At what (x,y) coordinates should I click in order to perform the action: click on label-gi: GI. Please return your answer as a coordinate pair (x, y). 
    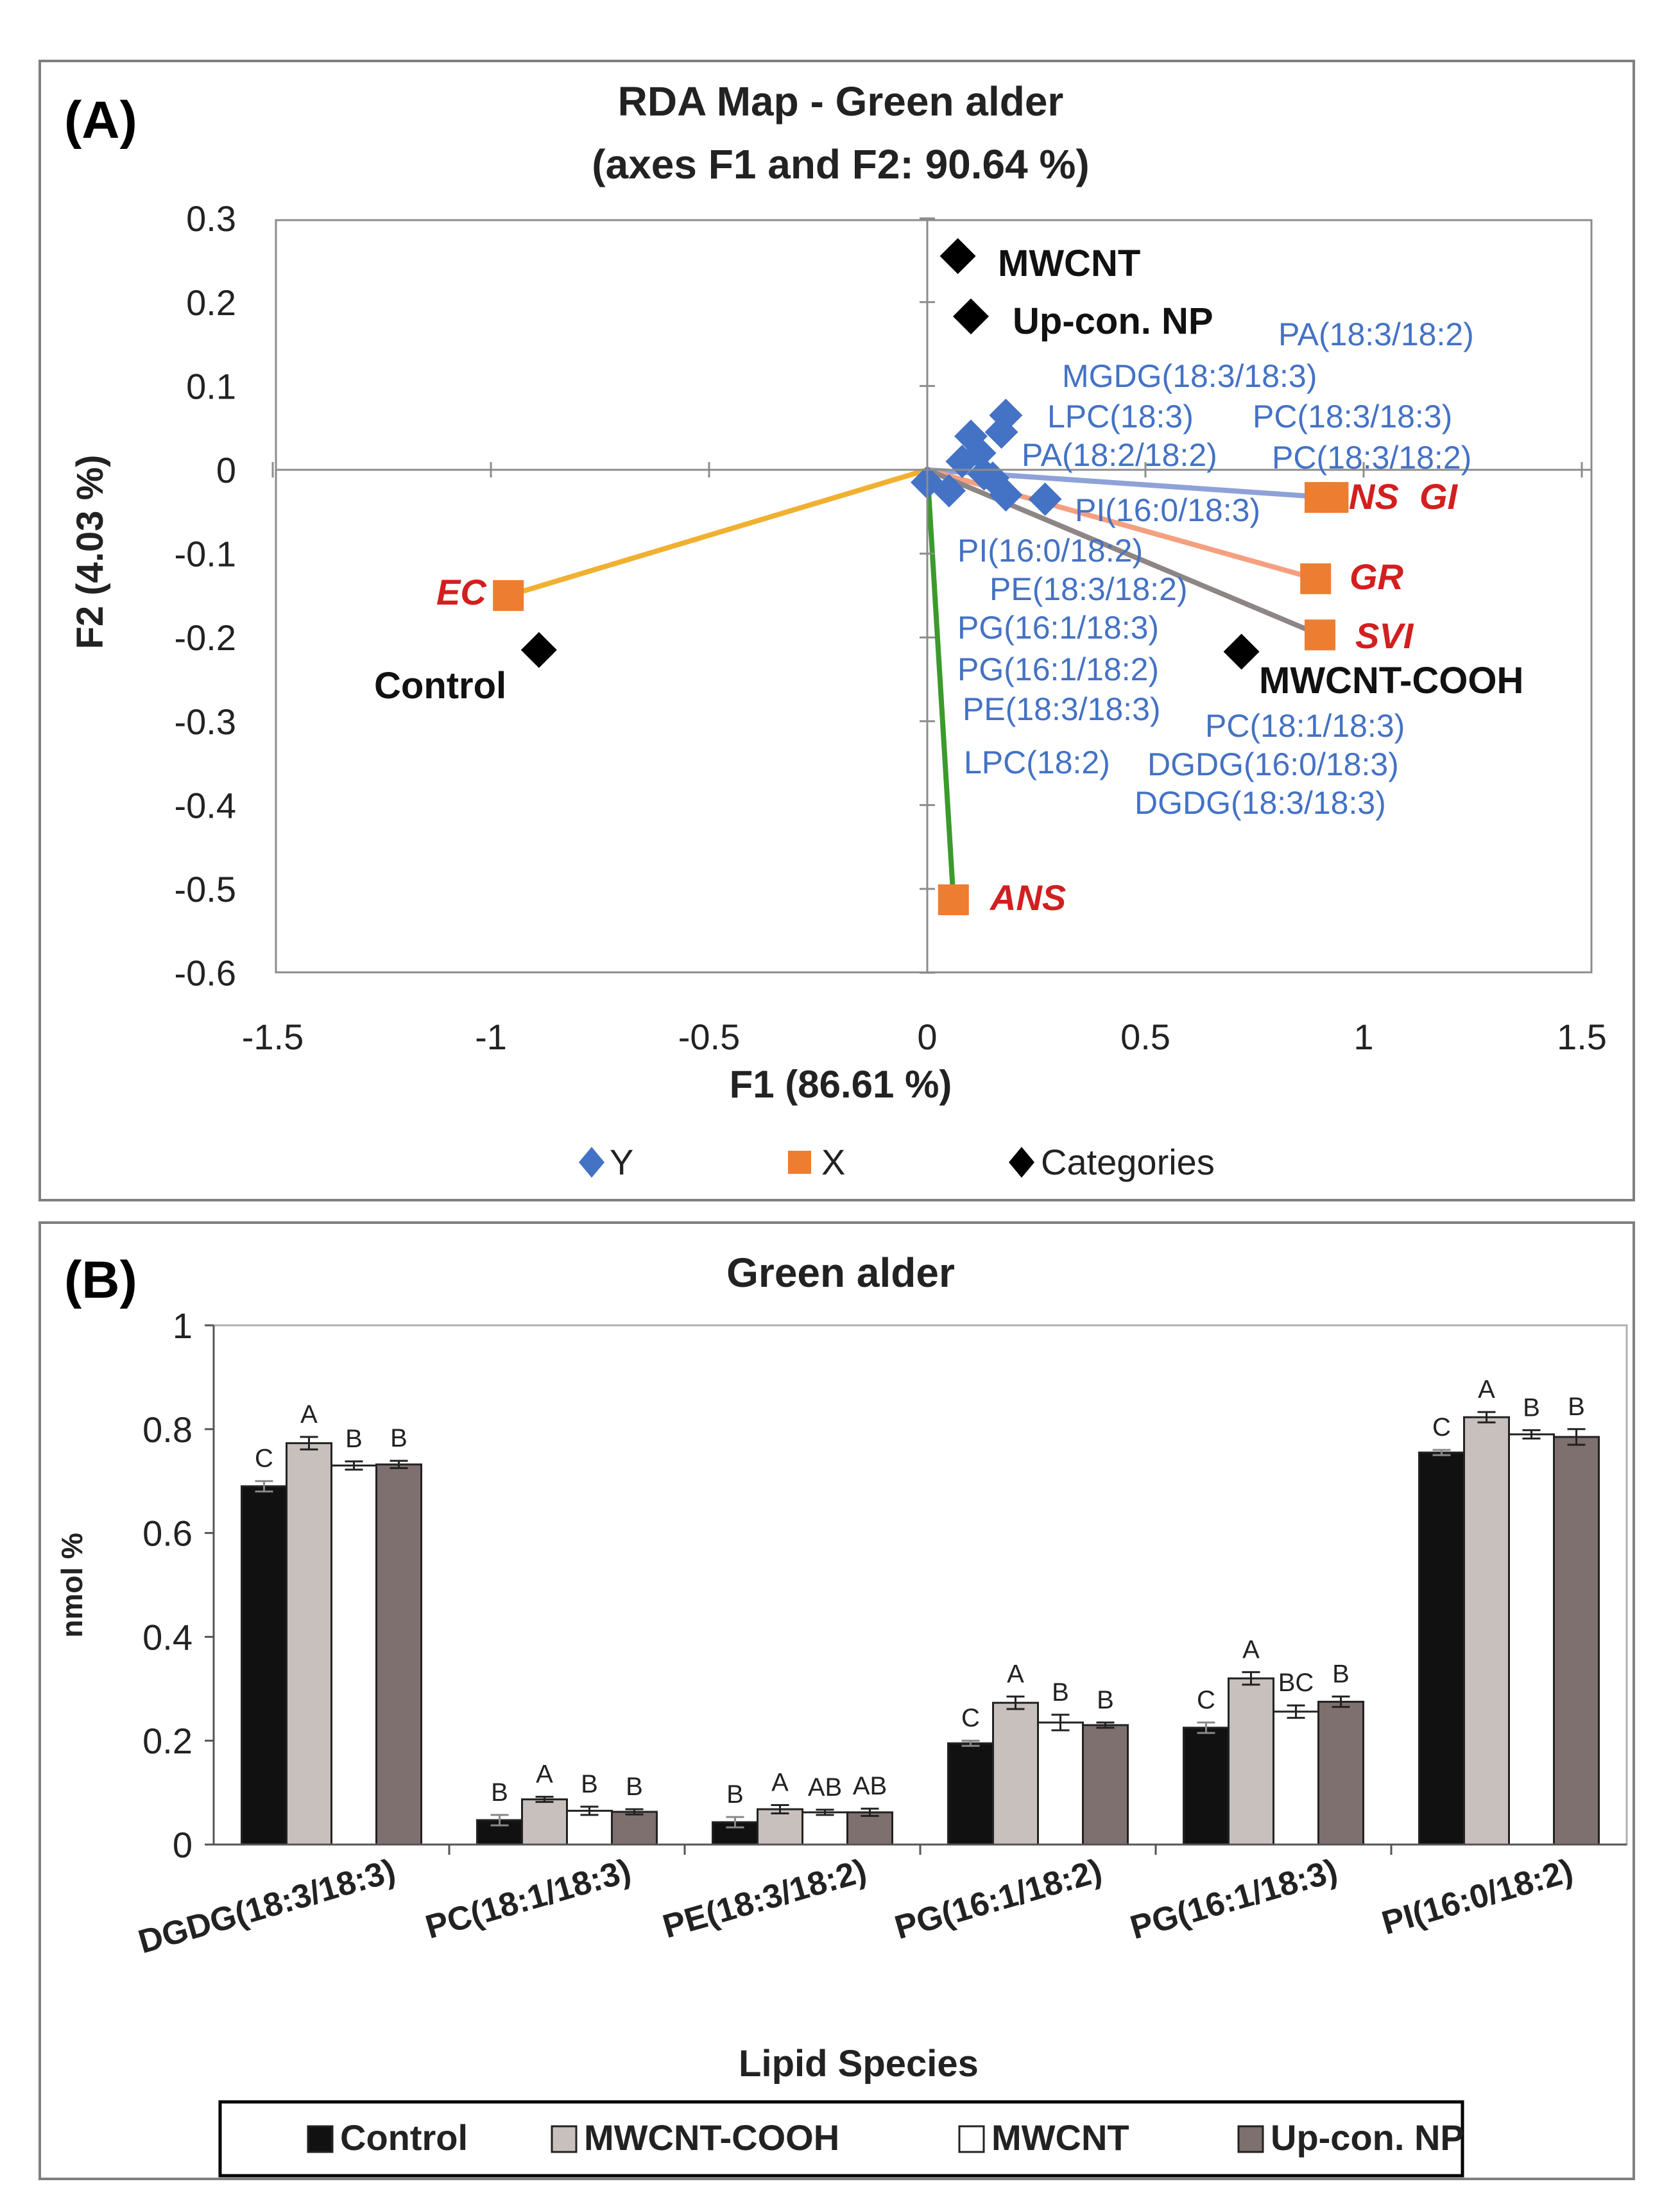
    Looking at the image, I should click on (1439, 496).